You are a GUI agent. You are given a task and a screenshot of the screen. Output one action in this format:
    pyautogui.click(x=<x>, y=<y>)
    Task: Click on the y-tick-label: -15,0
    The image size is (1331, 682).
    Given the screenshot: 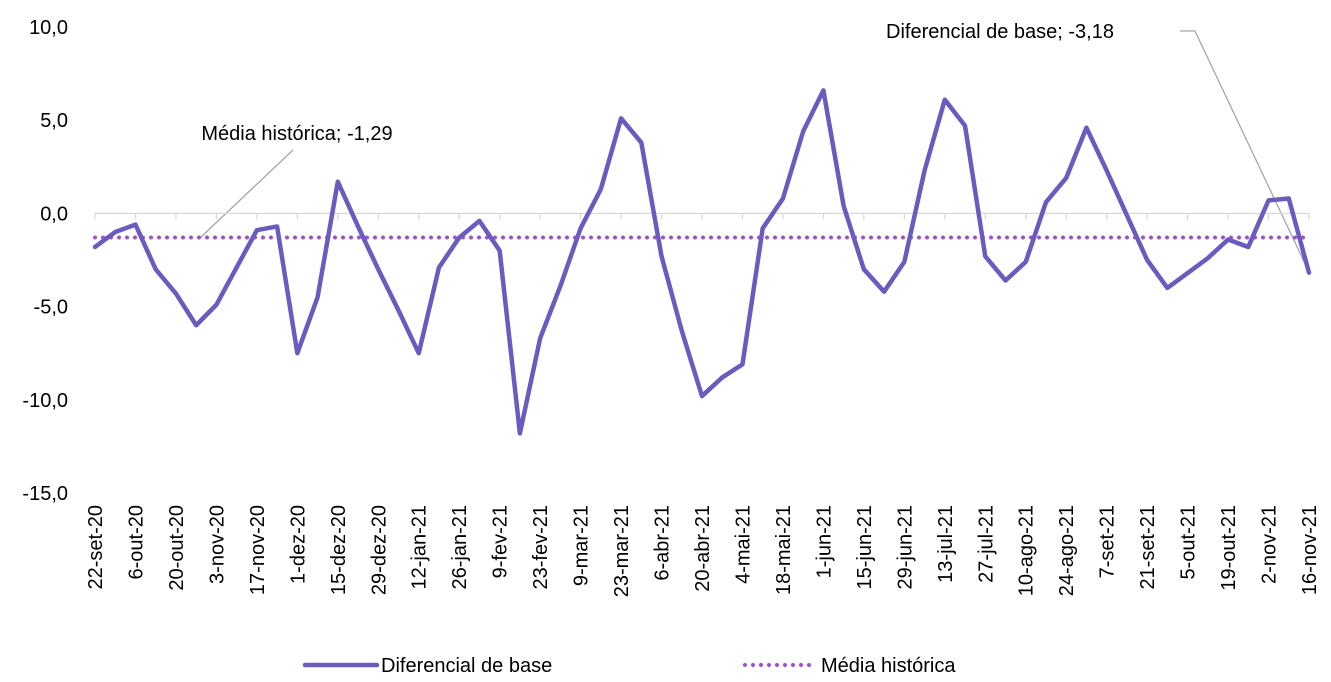 What is the action you would take?
    pyautogui.click(x=45, y=494)
    